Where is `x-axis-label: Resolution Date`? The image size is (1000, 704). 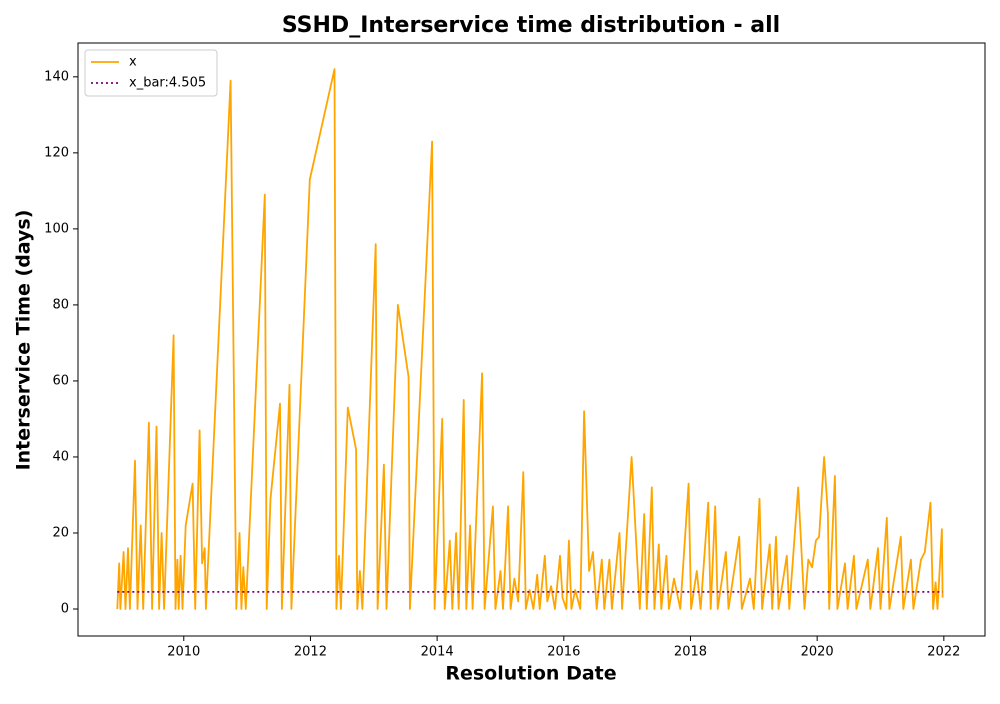 x-axis-label: Resolution Date is located at coordinates (530, 674).